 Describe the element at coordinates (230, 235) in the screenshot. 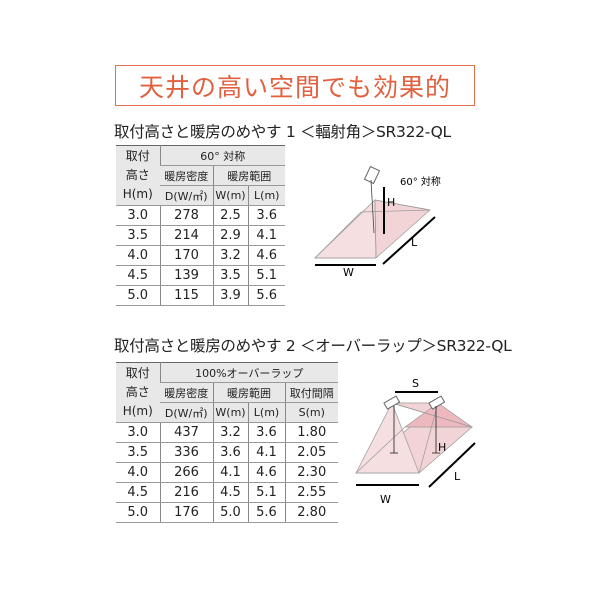

I see `value-cell: 2.9` at that location.